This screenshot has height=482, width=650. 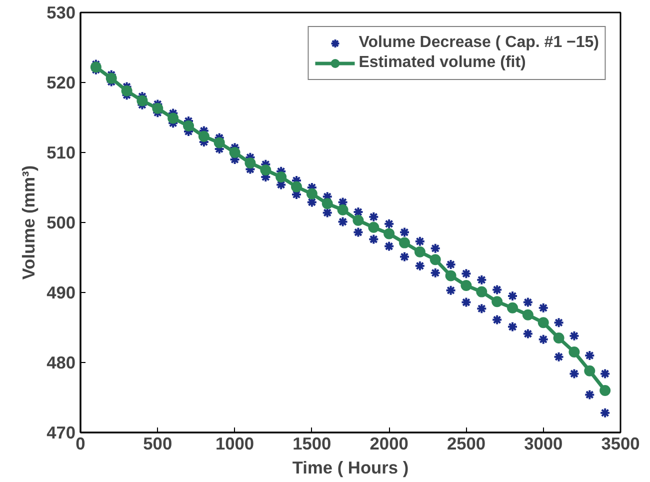 What do you see at coordinates (389, 444) in the screenshot?
I see `x-tick-label: 2000` at bounding box center [389, 444].